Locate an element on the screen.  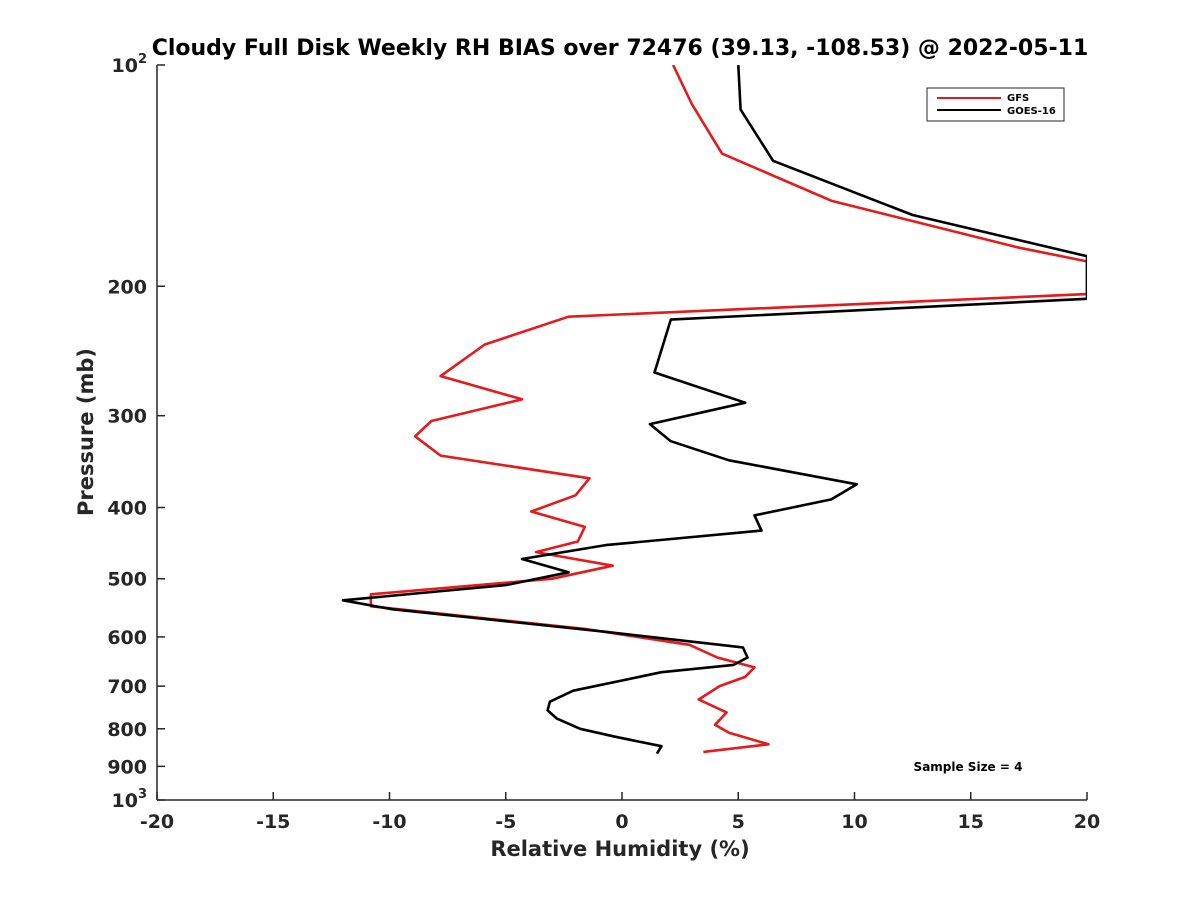
x-tick-label: -20 is located at coordinates (157, 822).